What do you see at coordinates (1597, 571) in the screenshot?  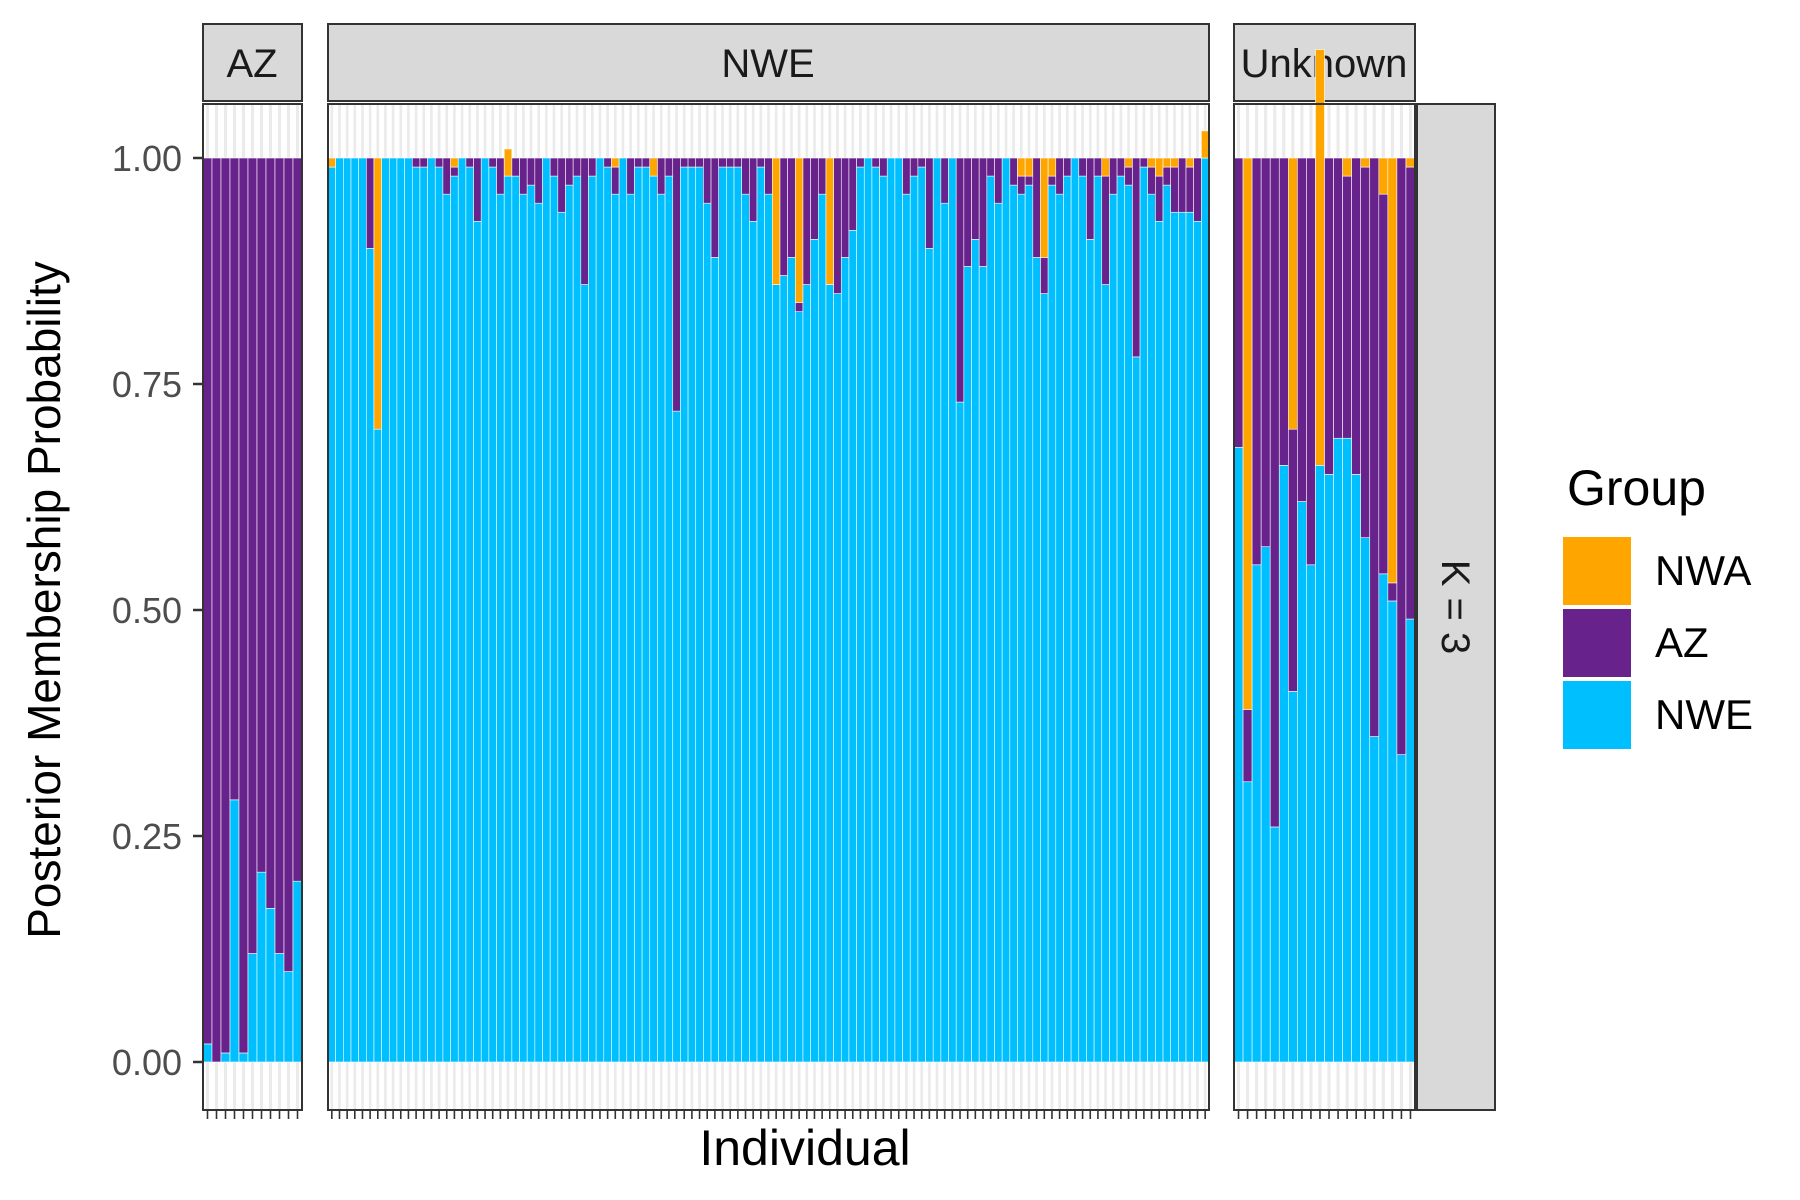 I see `legend-swatch-nwa` at bounding box center [1597, 571].